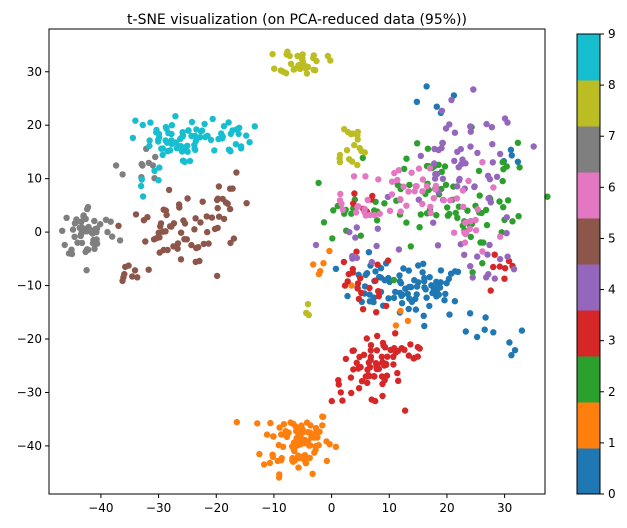 The height and width of the screenshot is (528, 627). Describe the element at coordinates (29, 446) in the screenshot. I see `y-tick-label: −40` at that location.